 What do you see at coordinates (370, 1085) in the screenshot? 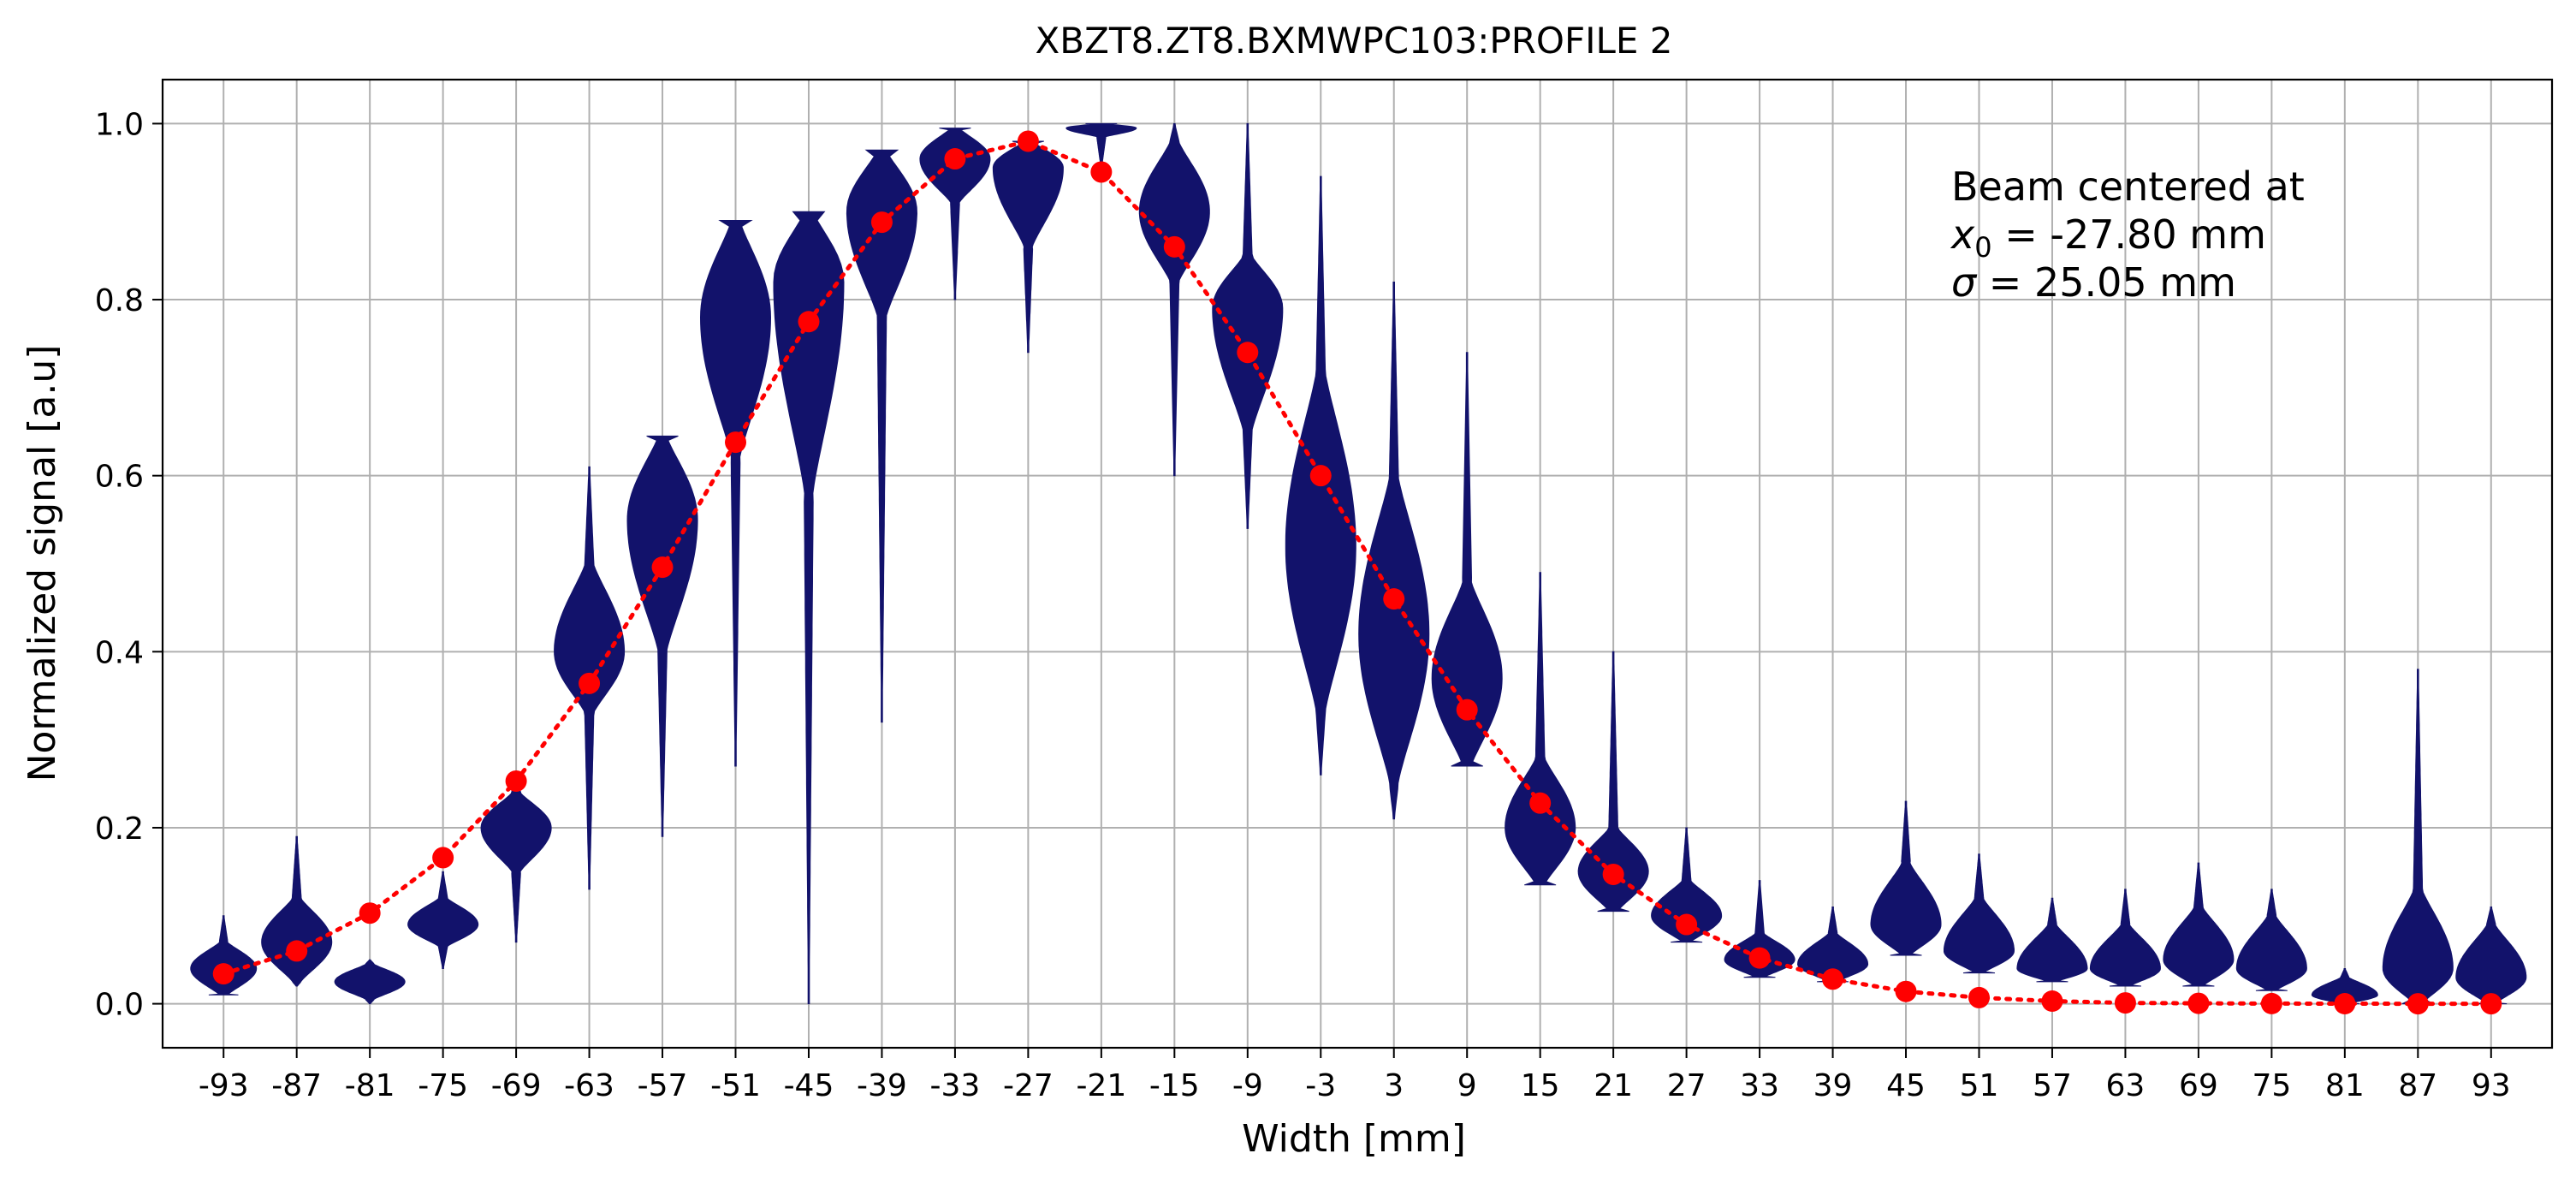
I see `x-tick-label: -81` at bounding box center [370, 1085].